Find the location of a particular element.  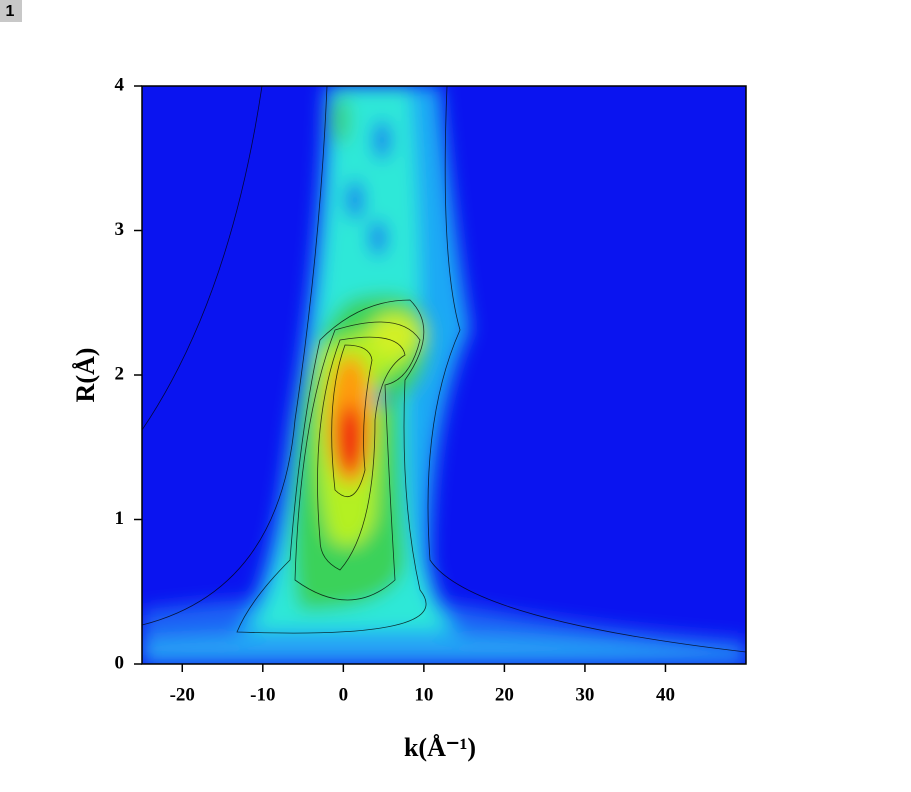

x-tick-label: 30 is located at coordinates (584, 694).